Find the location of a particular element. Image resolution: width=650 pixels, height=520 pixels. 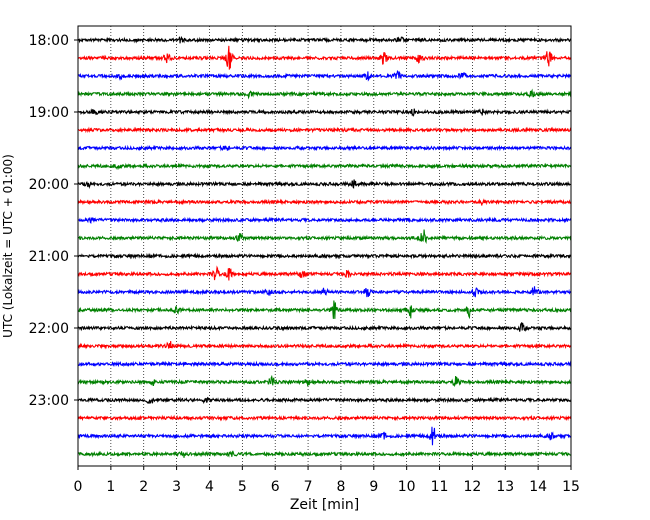

y-axis-ticks: 18:00 19:00 20:00 21:00 22:00 23:00 is located at coordinates (53, 221).